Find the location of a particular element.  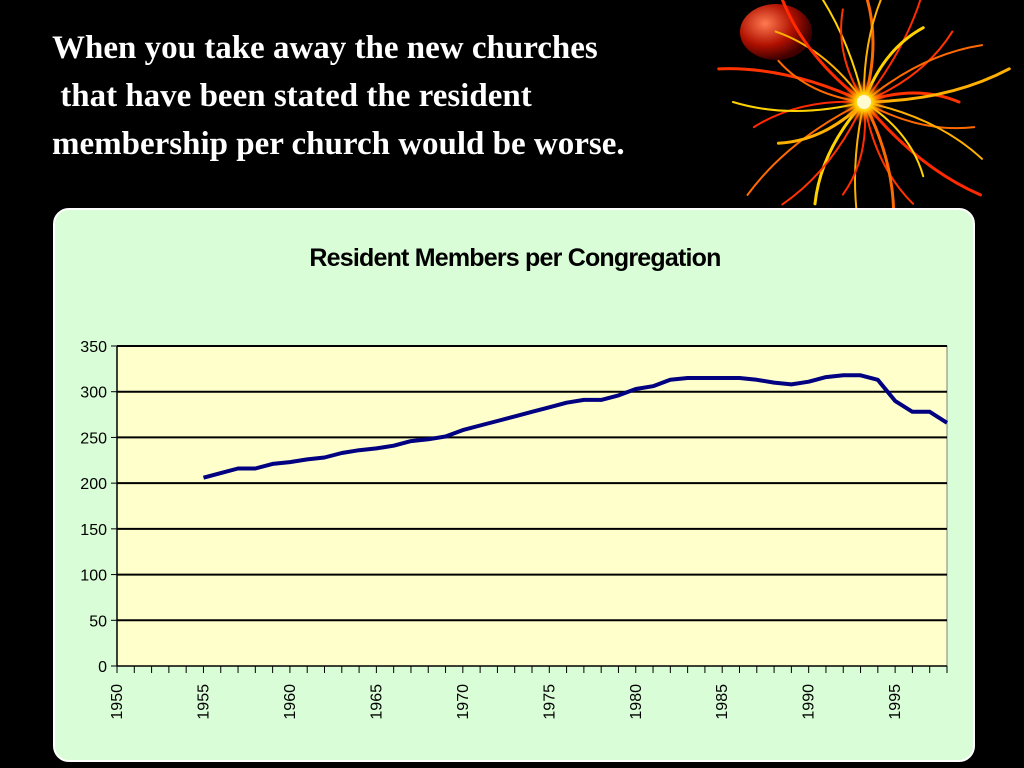

x-tick-label: 1955 is located at coordinates (203, 702).